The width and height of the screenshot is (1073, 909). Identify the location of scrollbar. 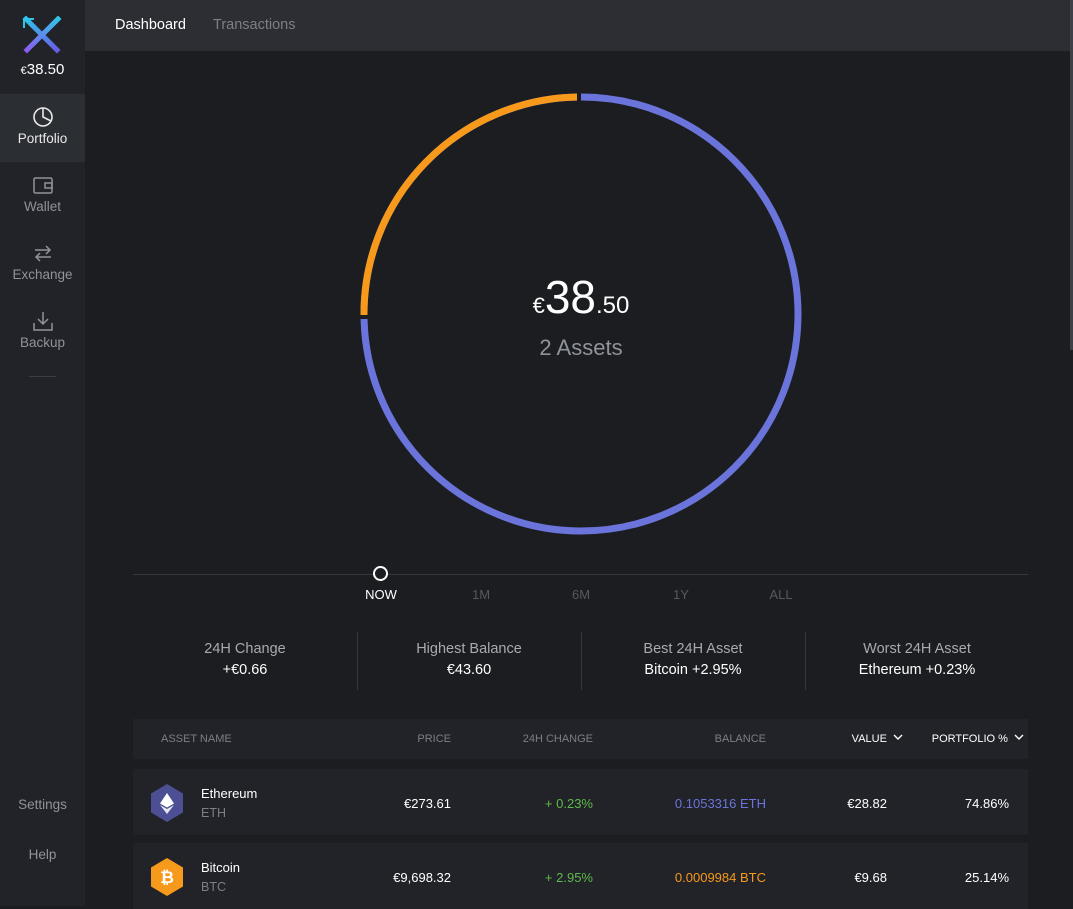
(1071, 175).